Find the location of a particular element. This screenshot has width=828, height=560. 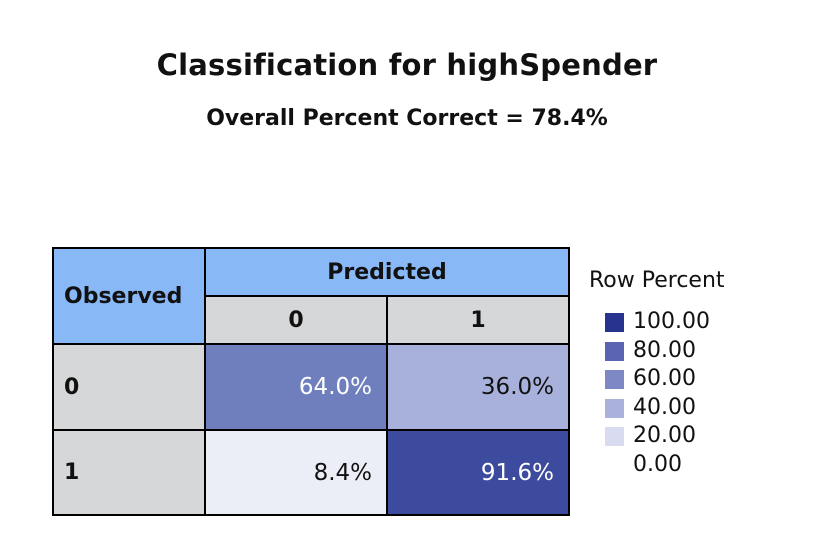

predicted-col-1-header: 1 is located at coordinates (478, 320).